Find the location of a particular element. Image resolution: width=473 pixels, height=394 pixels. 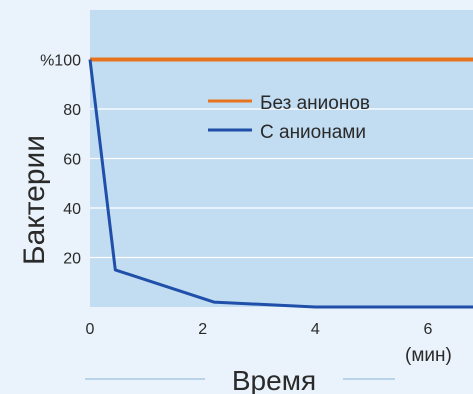

x-tick-label: 6 is located at coordinates (427, 329).